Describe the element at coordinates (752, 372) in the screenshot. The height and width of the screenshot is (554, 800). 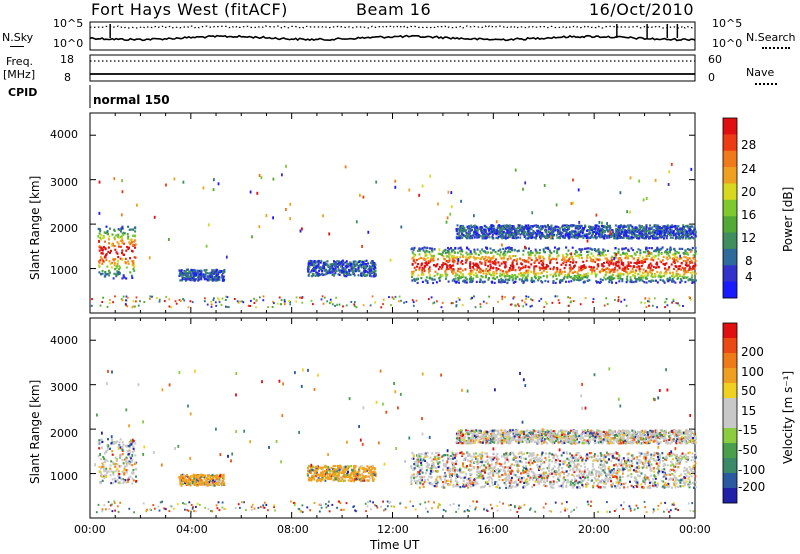
I see `velocity-cb-tick-100: 100` at that location.